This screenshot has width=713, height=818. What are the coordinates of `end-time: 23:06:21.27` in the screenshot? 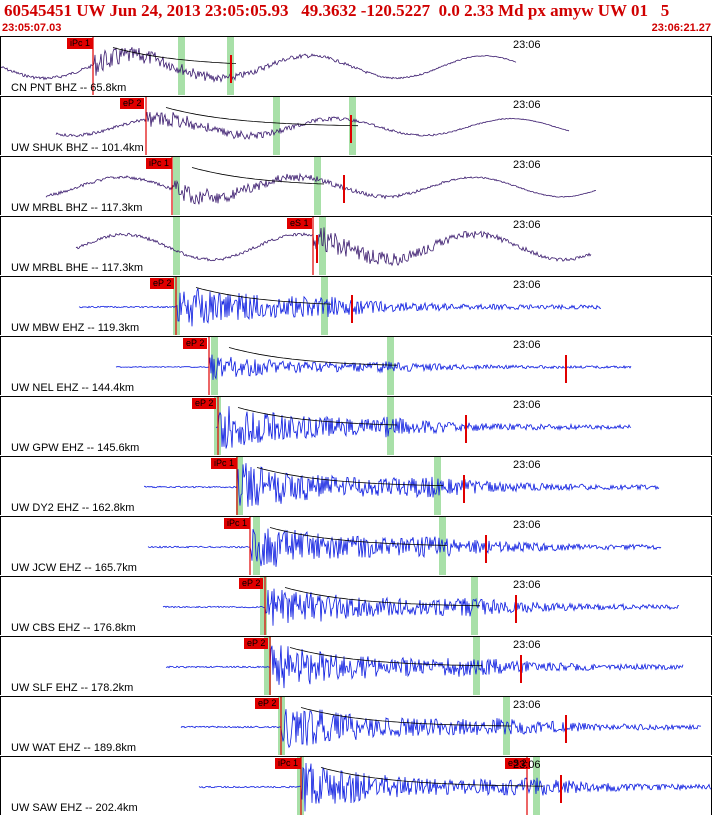 It's located at (681, 28).